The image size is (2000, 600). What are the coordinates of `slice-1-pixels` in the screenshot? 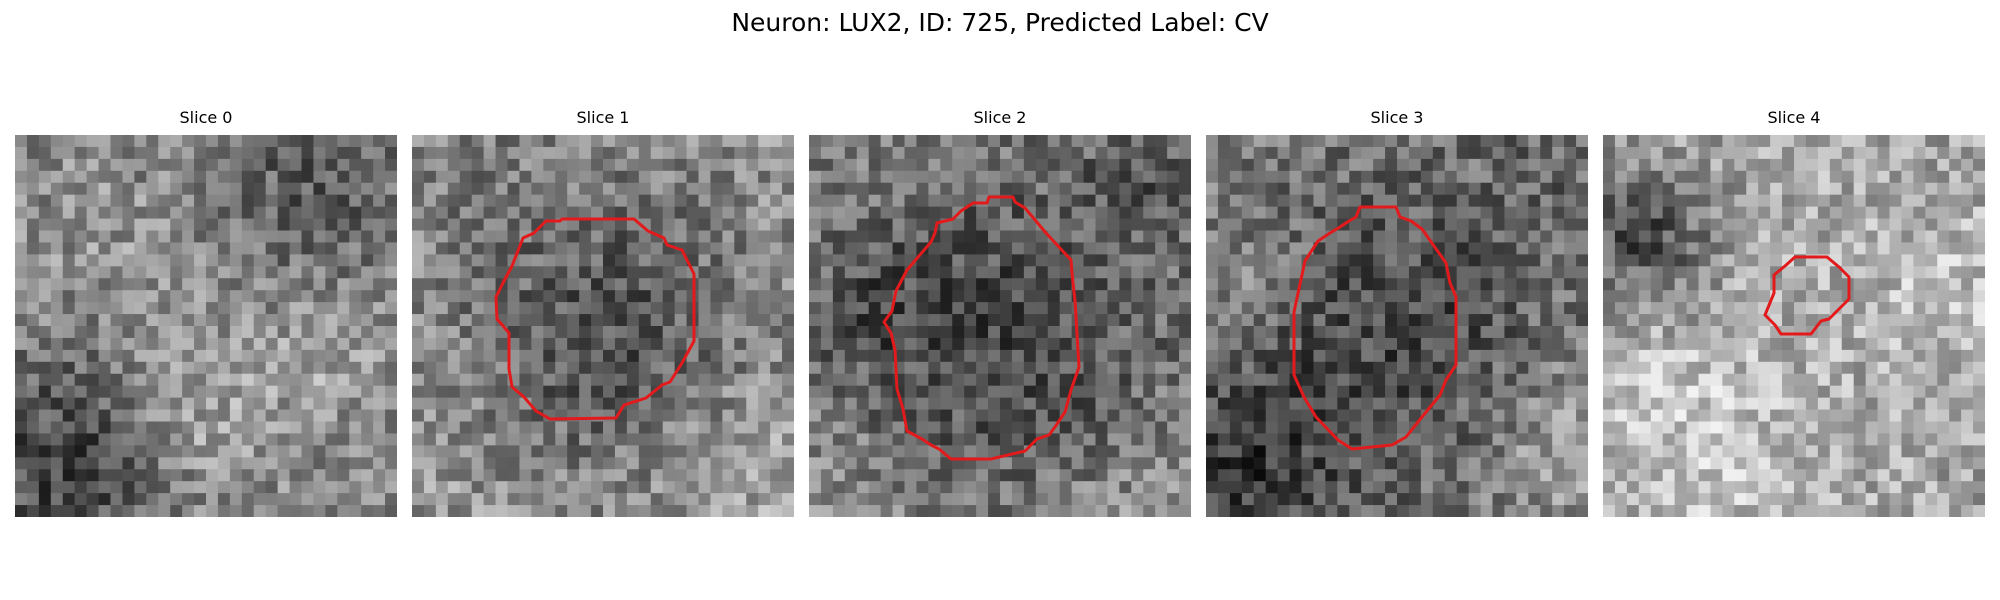 It's located at (603, 326).